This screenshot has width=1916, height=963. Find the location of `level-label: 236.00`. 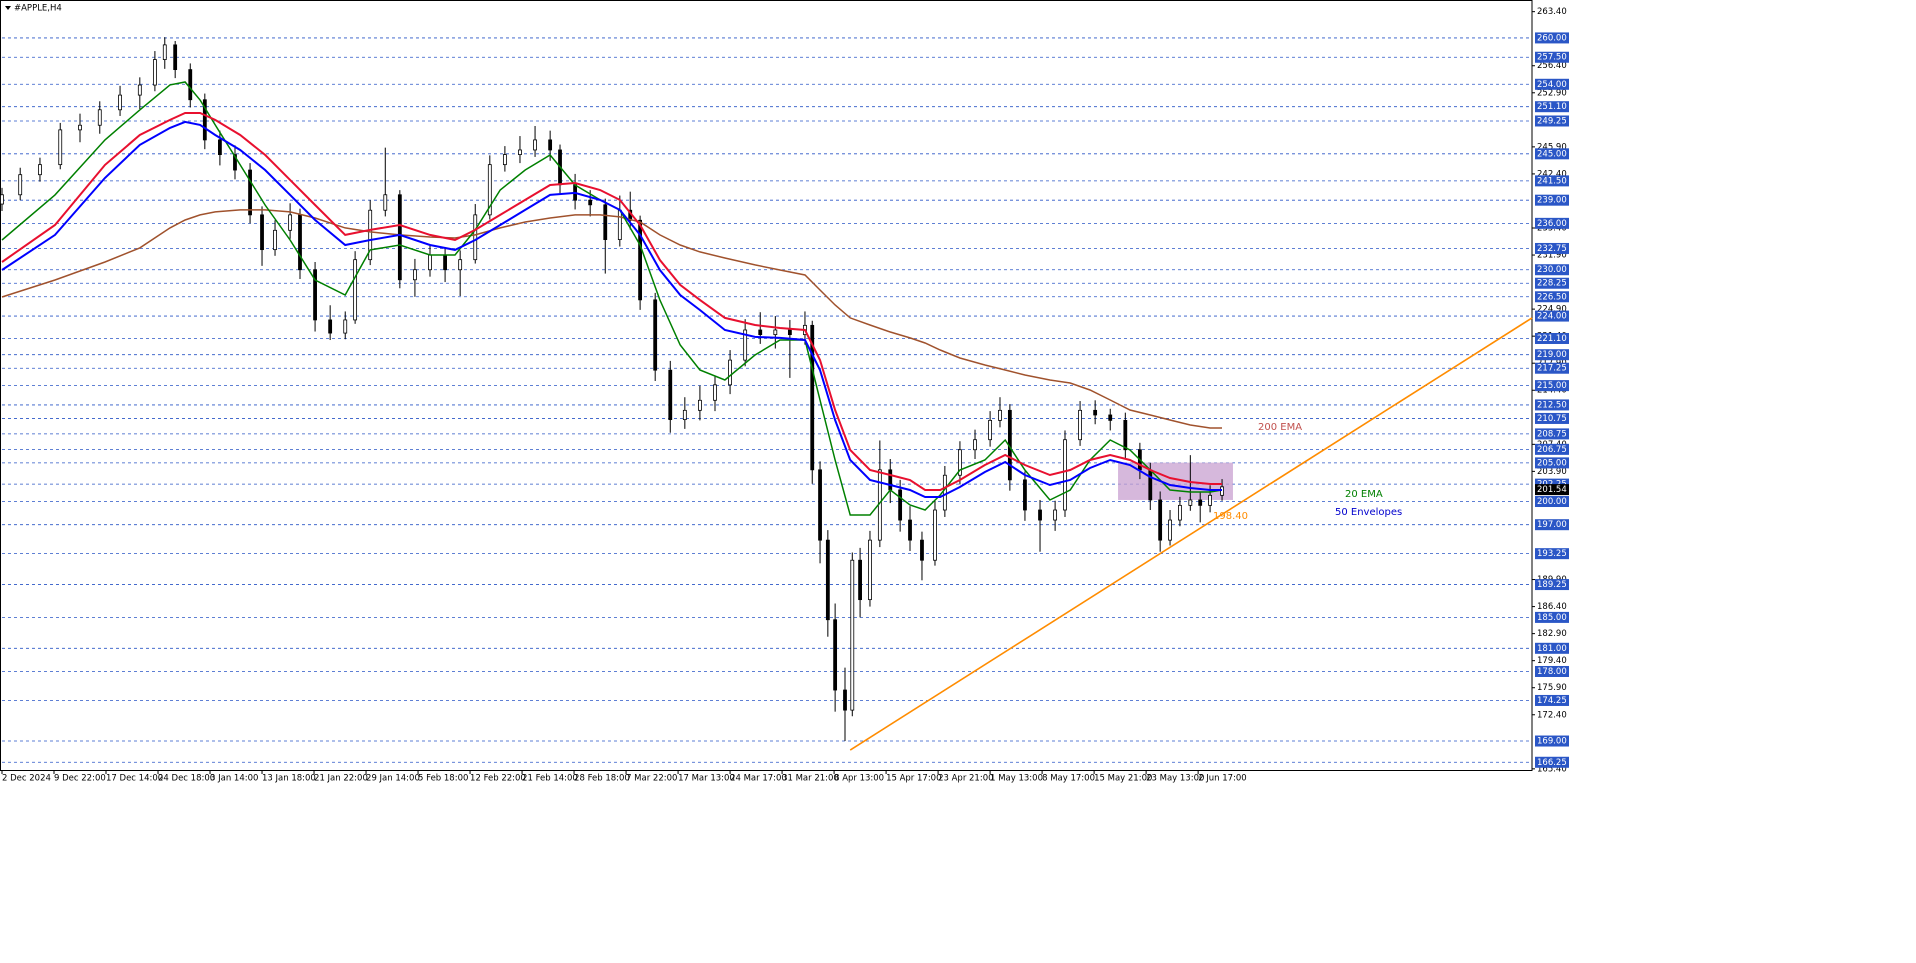

level-label: 236.00 is located at coordinates (1552, 224).